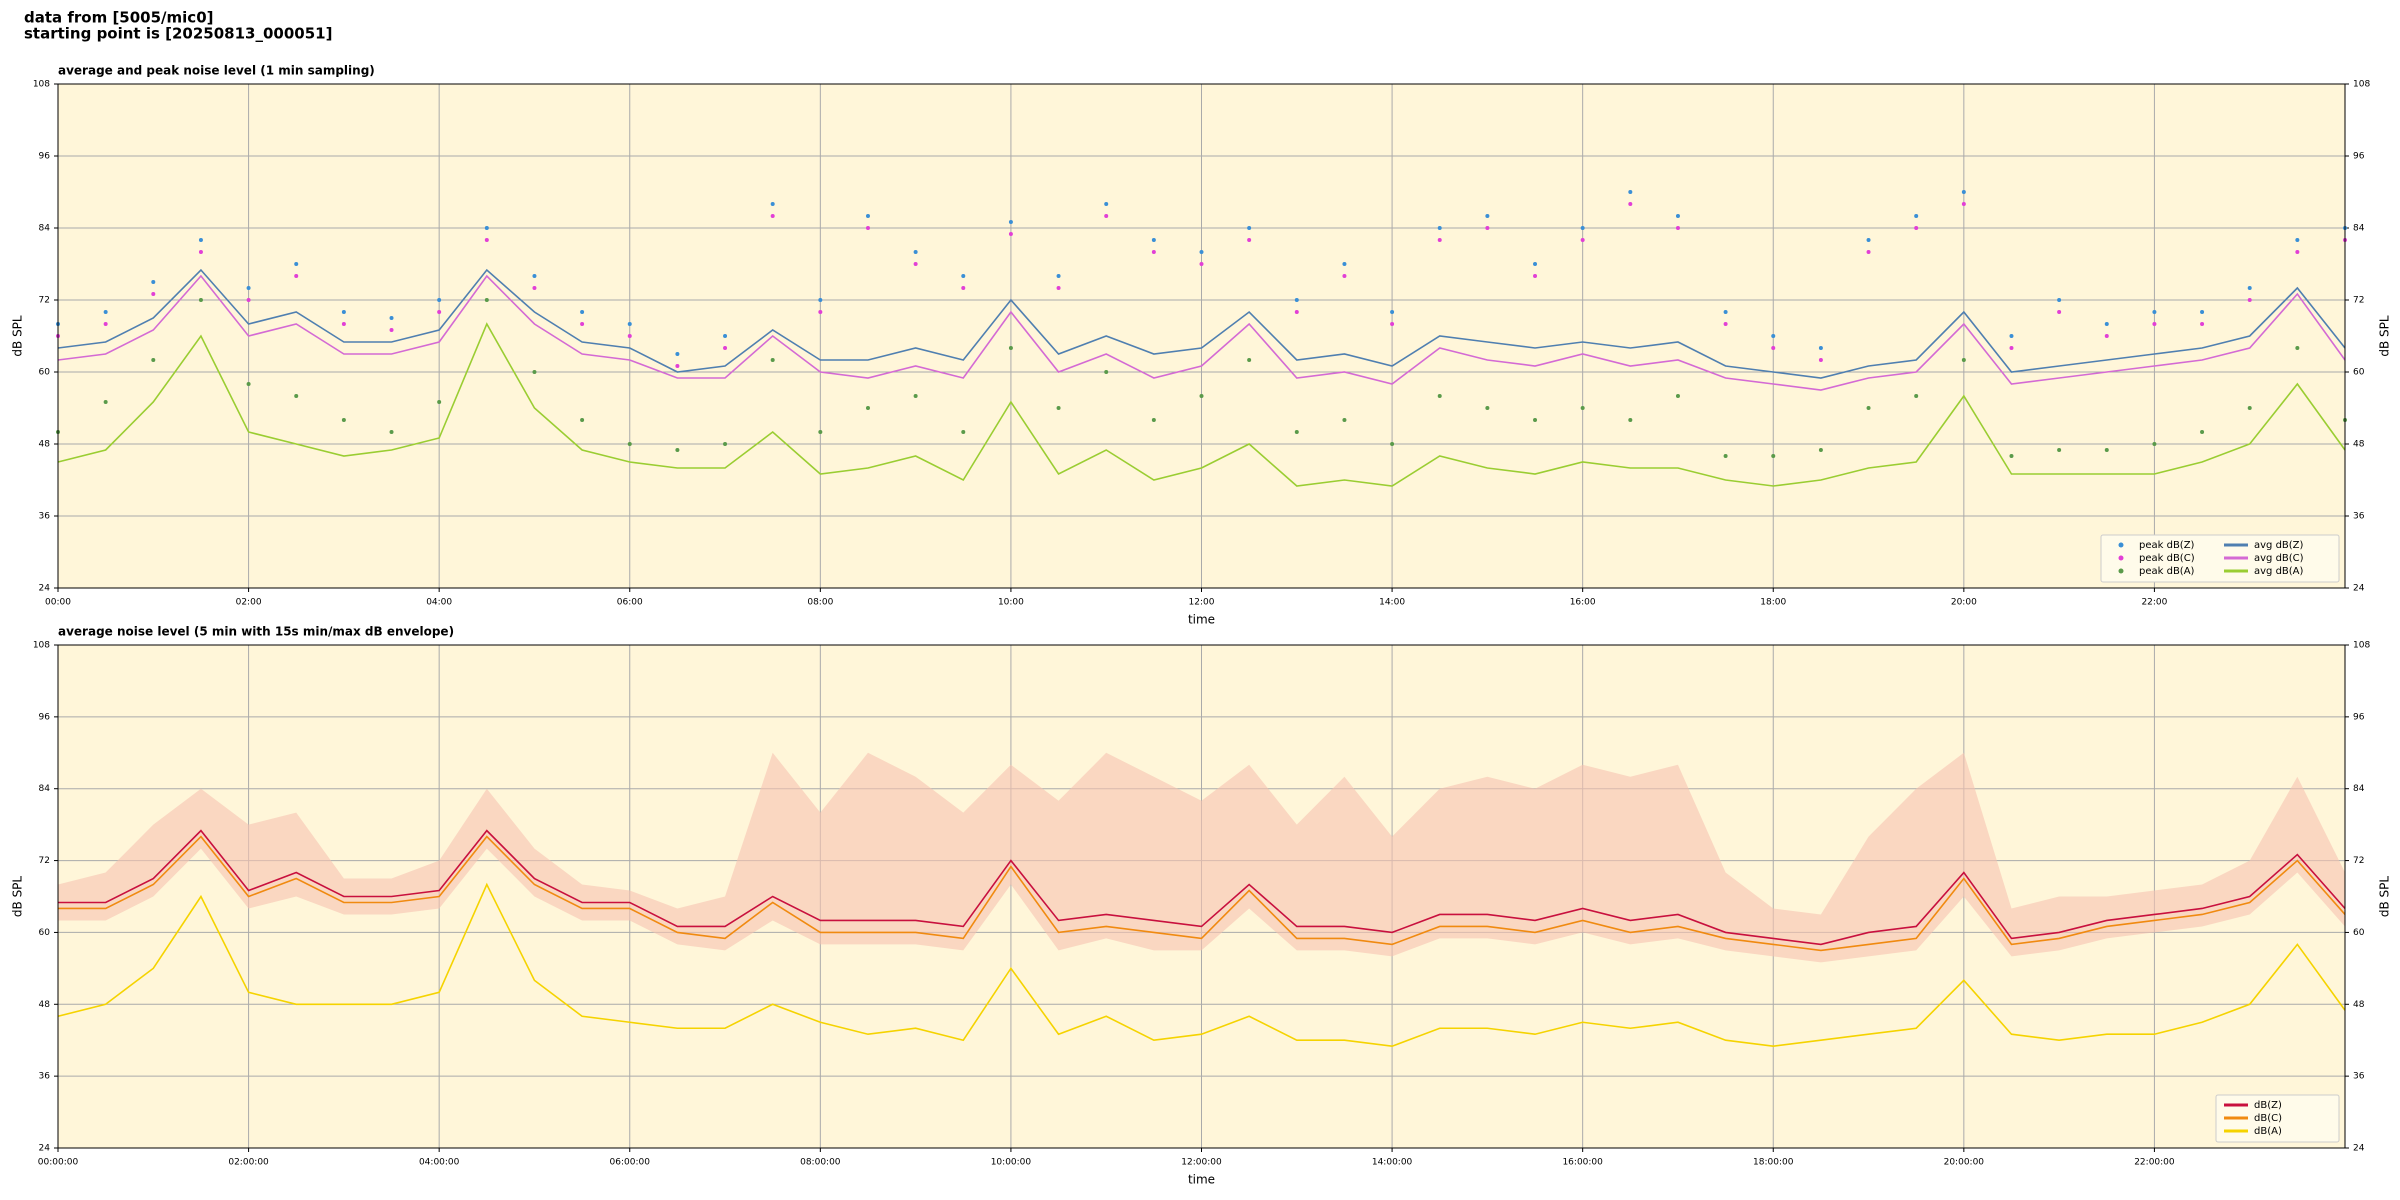 This screenshot has width=2400, height=1200. Describe the element at coordinates (2154, 1163) in the screenshot. I see `x-tick-label: 22:00:00` at that location.